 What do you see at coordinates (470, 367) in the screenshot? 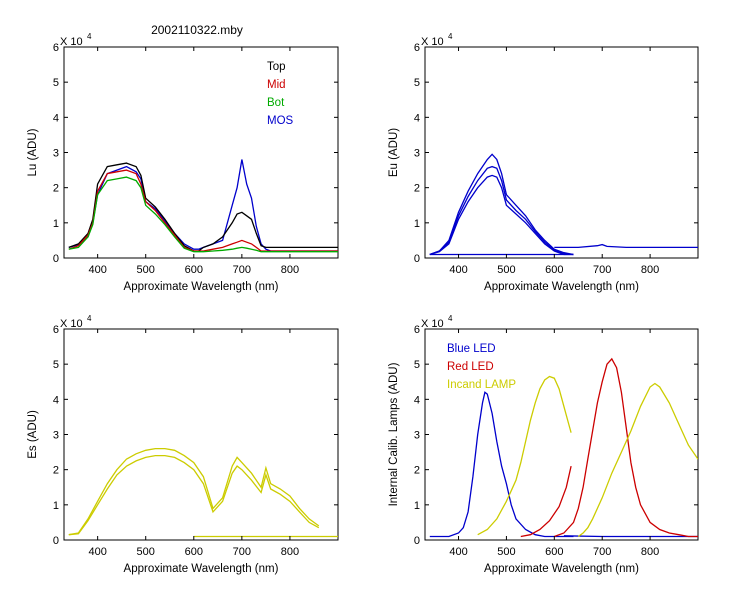
I see `legend-entry: Red LED` at bounding box center [470, 367].